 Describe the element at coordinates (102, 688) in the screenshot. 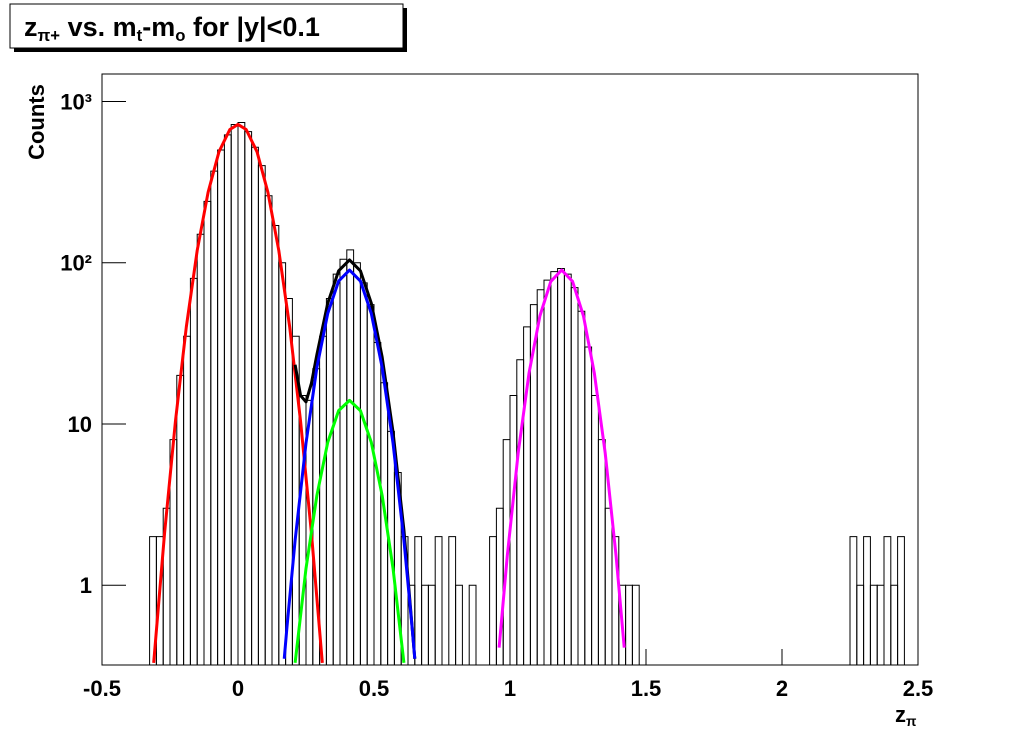

I see `x-tick-label: -0.5` at that location.